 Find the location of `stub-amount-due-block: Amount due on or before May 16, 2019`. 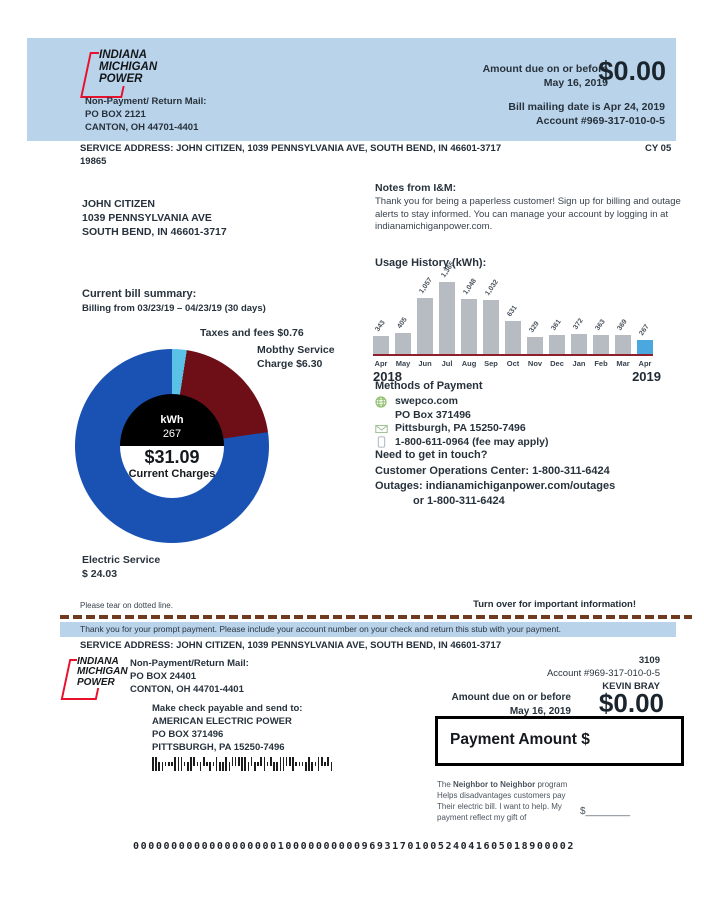

stub-amount-due-block: Amount due on or before May 16, 2019 is located at coordinates (511, 704).